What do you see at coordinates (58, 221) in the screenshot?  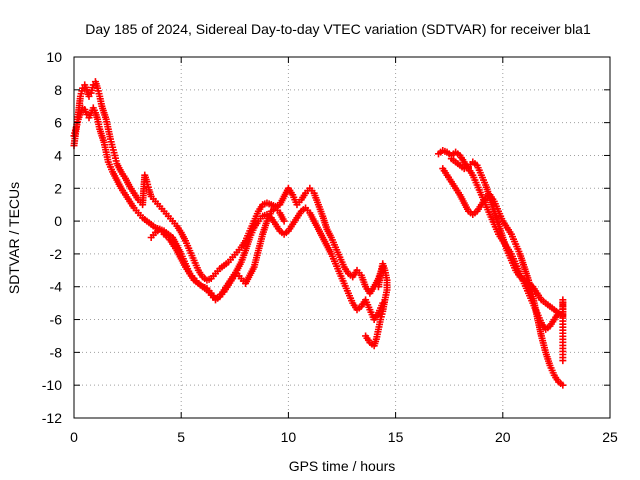 I see `y-tick-label: 0` at bounding box center [58, 221].